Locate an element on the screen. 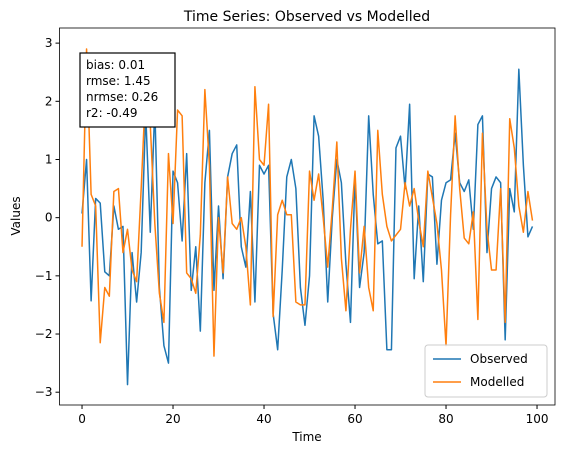  legend-label: Observed is located at coordinates (499, 359).